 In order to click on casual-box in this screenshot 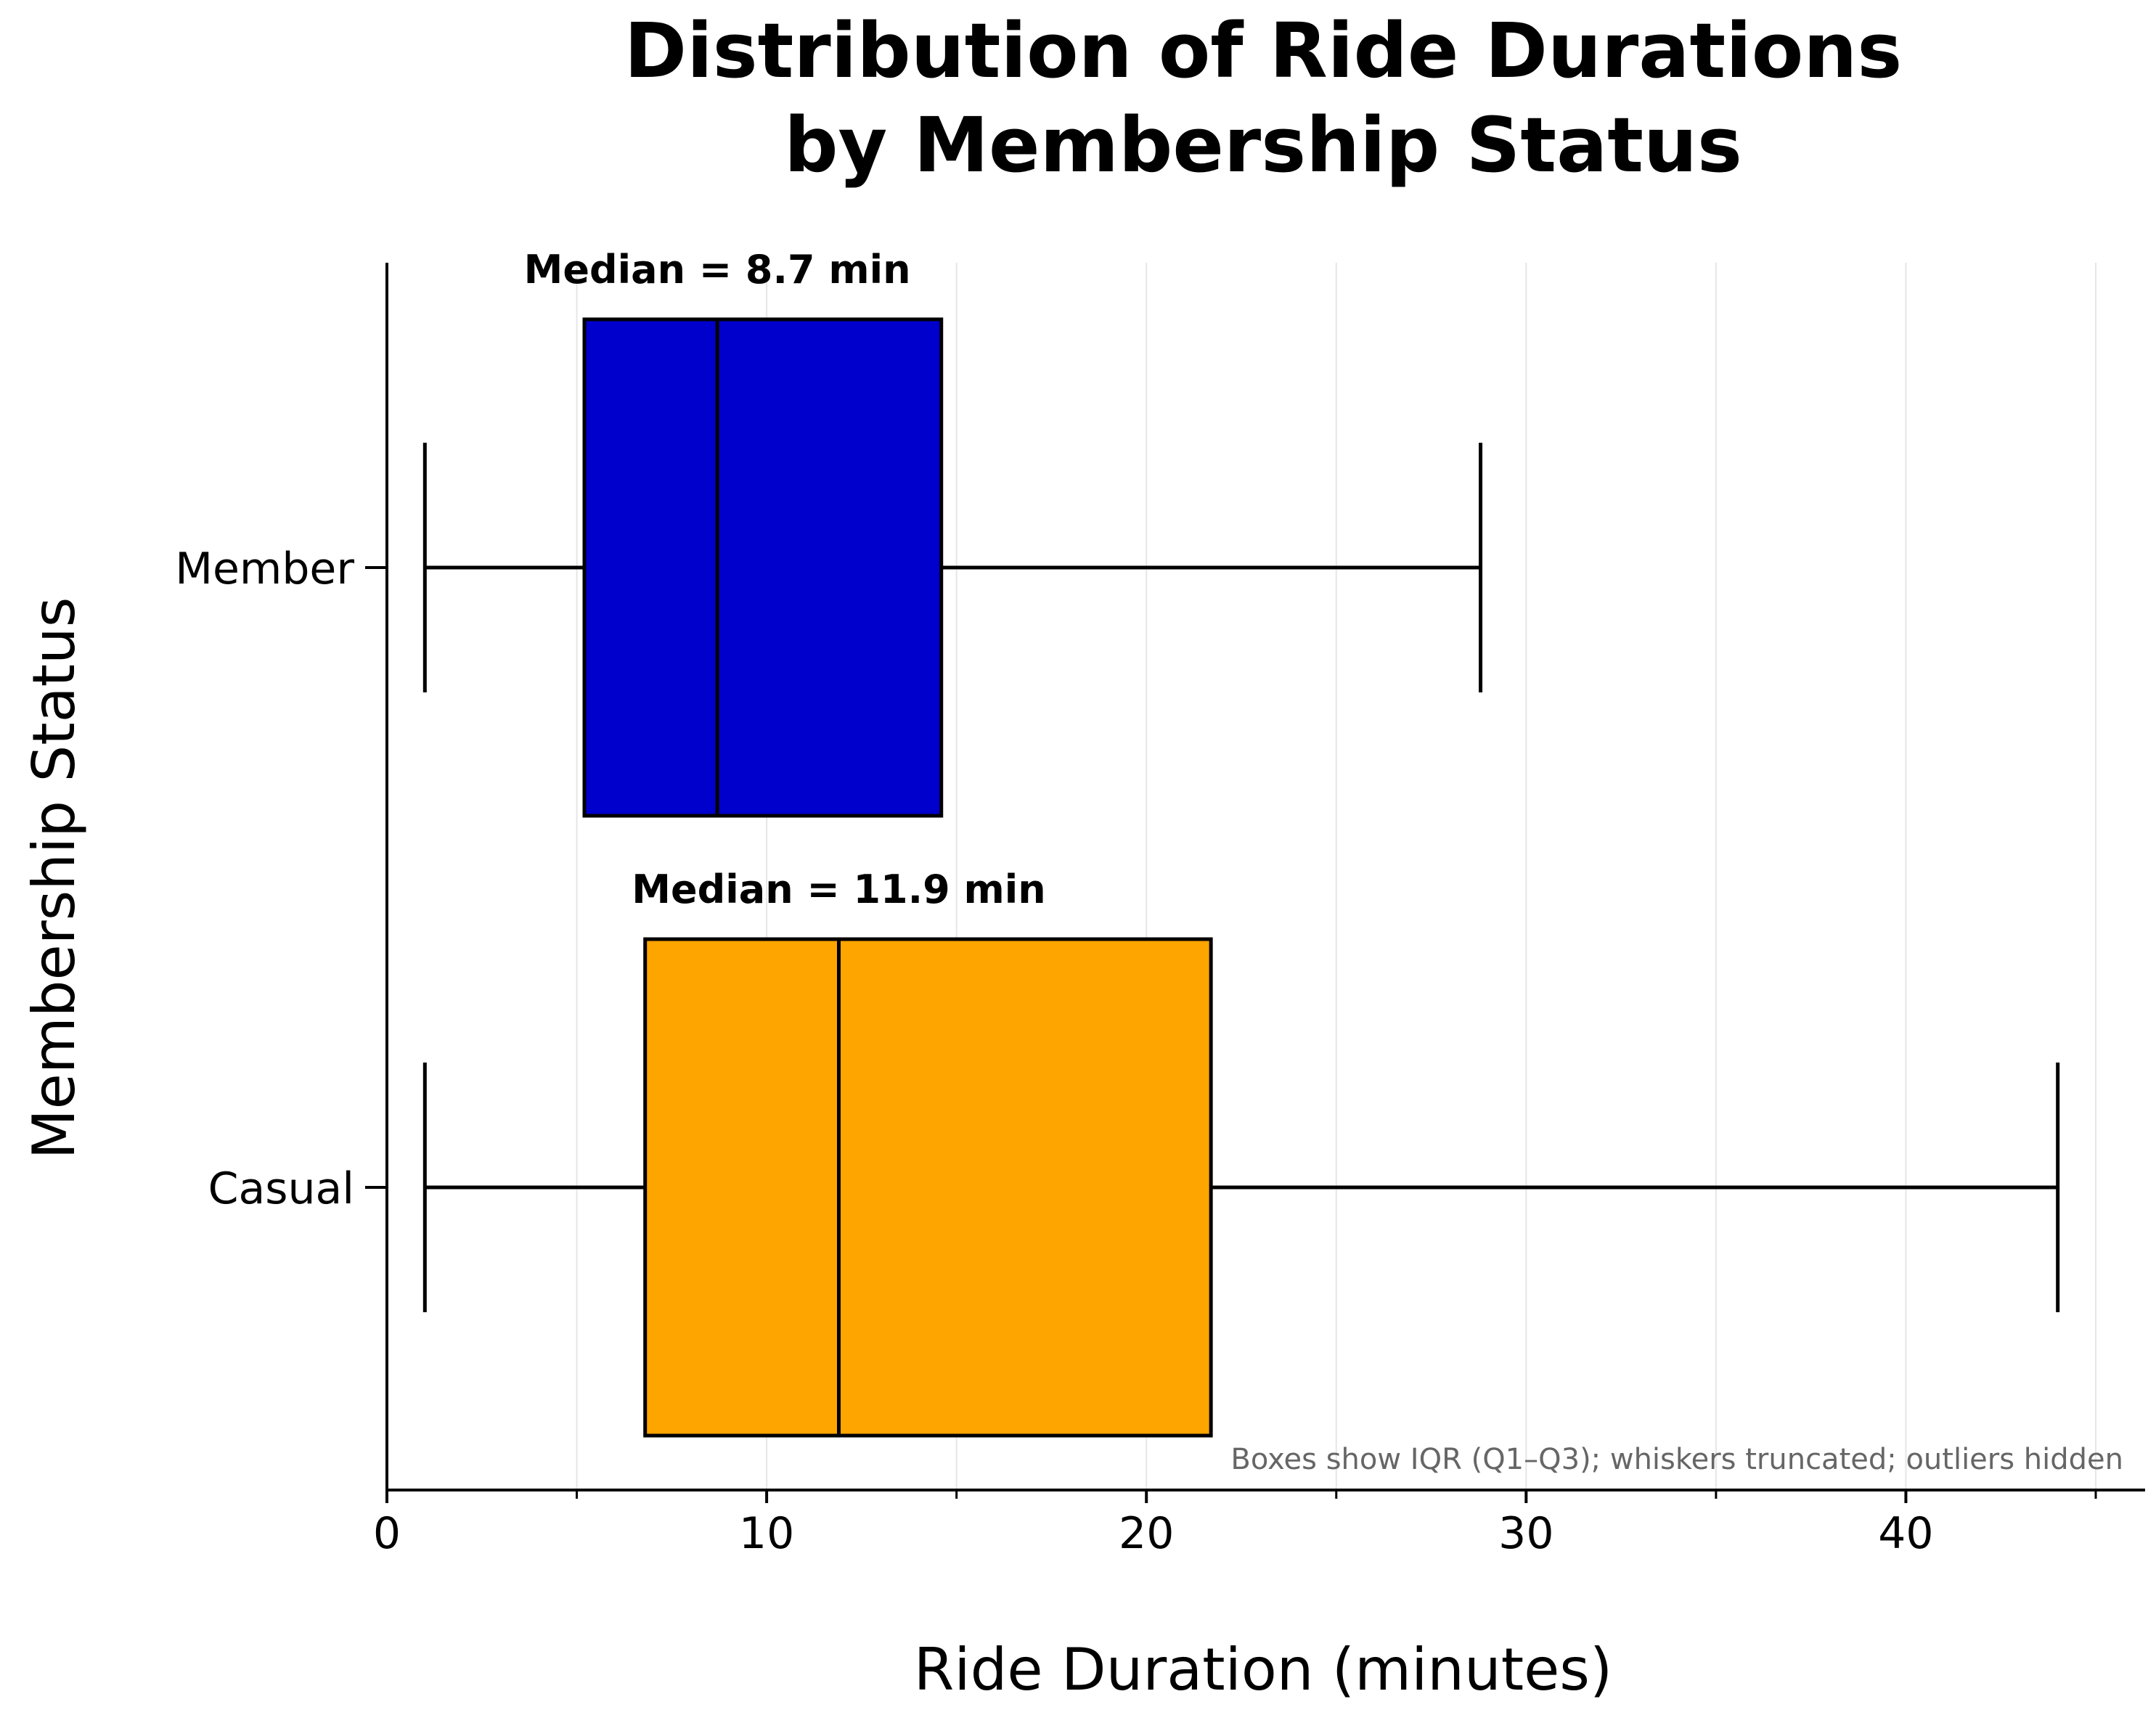, I will do `click(928, 1187)`.